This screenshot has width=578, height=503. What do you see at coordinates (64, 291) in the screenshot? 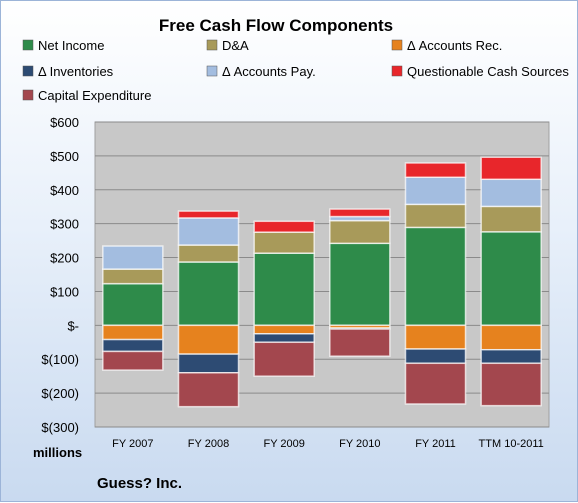
I see `y-tick-label: $100` at bounding box center [64, 291].